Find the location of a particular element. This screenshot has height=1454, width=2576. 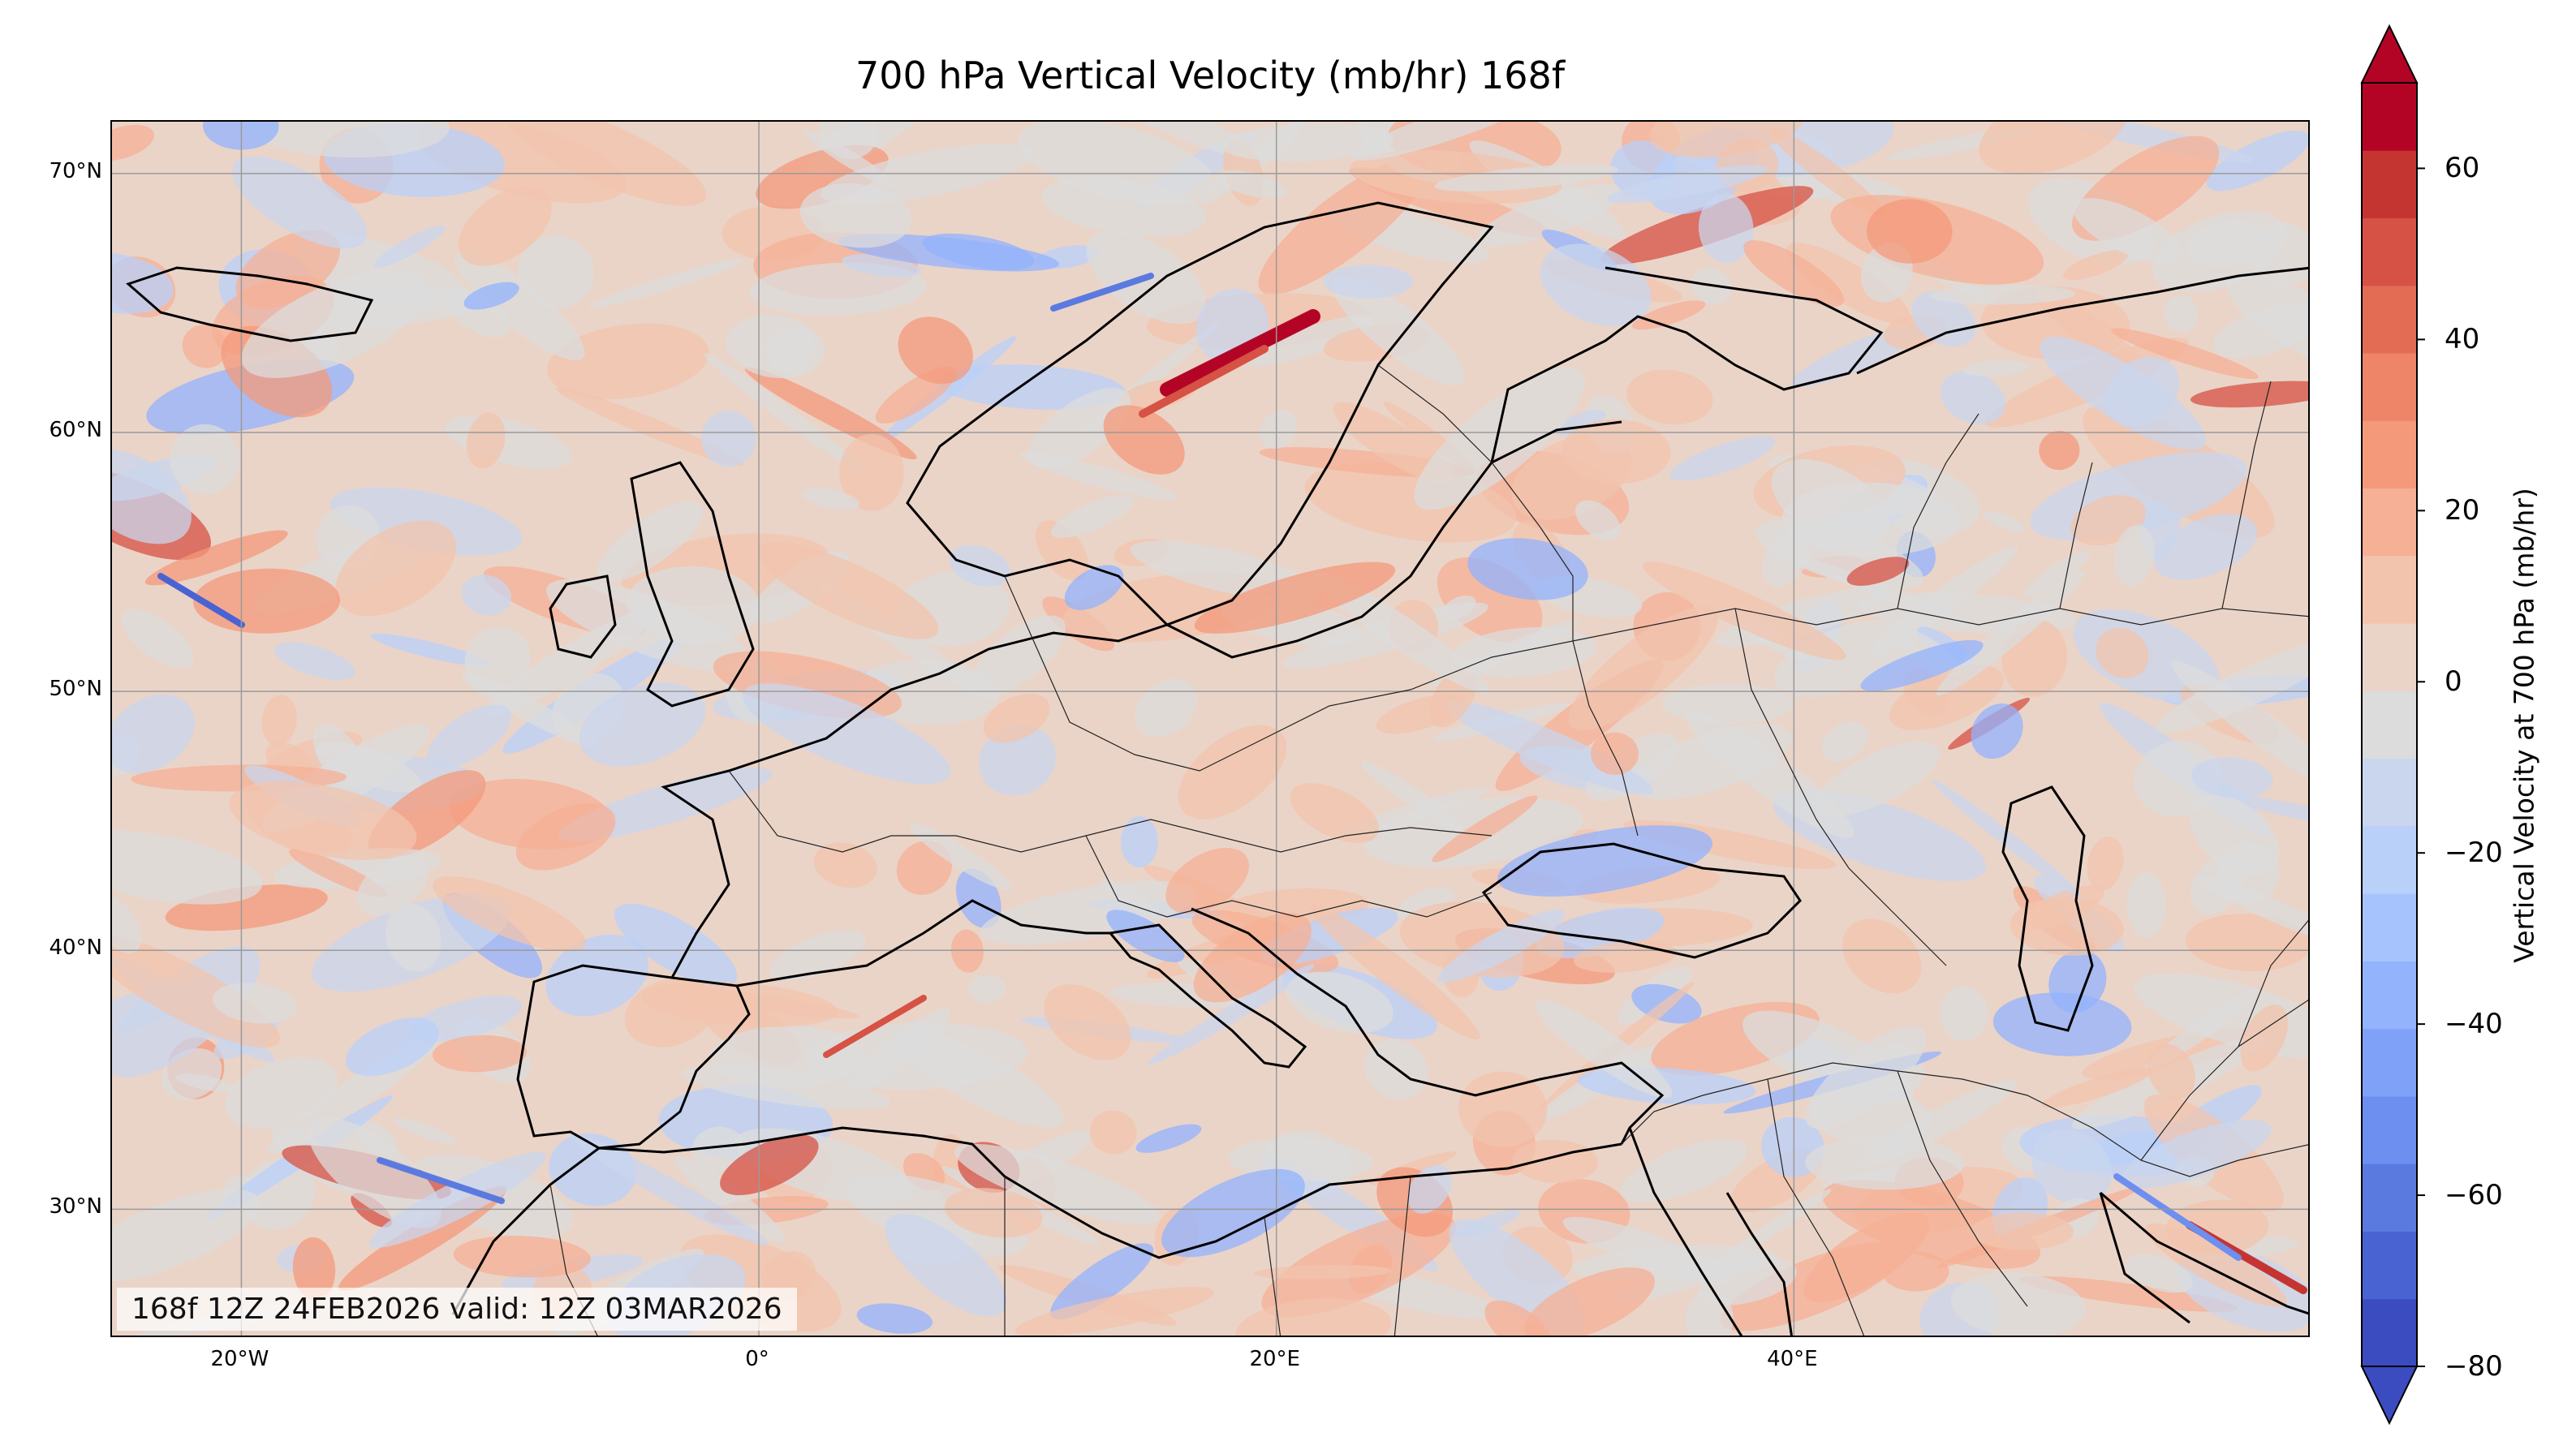

coast-persian-gulf is located at coordinates (2203, 1257).